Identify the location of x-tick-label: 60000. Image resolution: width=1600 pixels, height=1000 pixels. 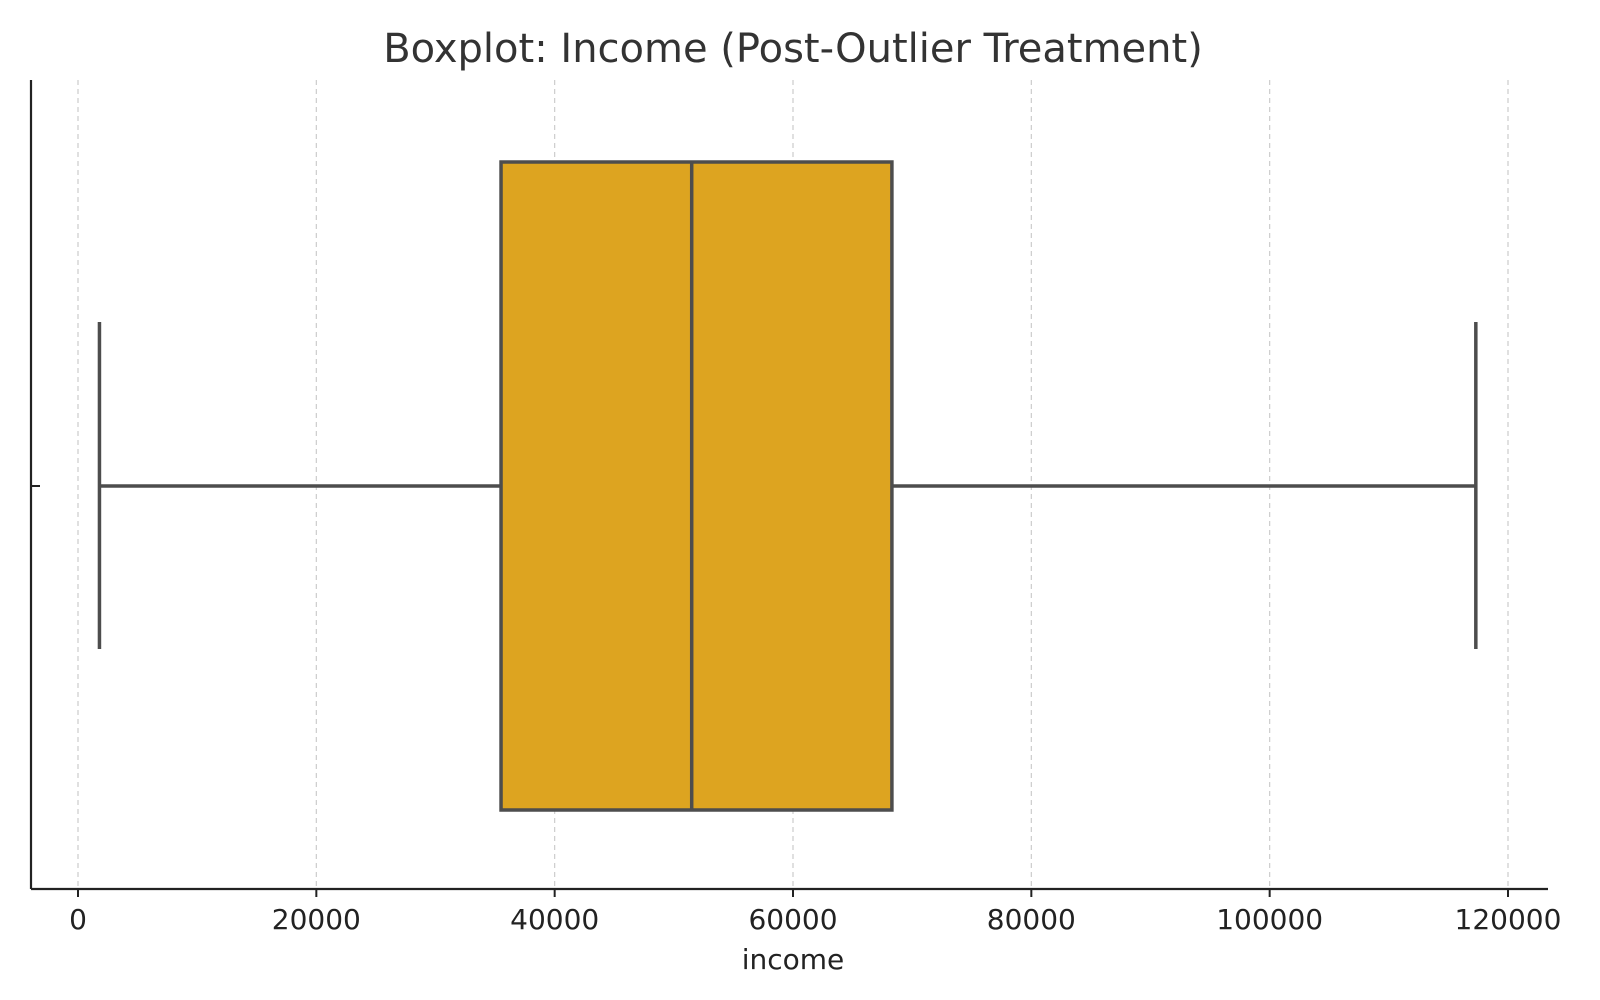
(792, 919).